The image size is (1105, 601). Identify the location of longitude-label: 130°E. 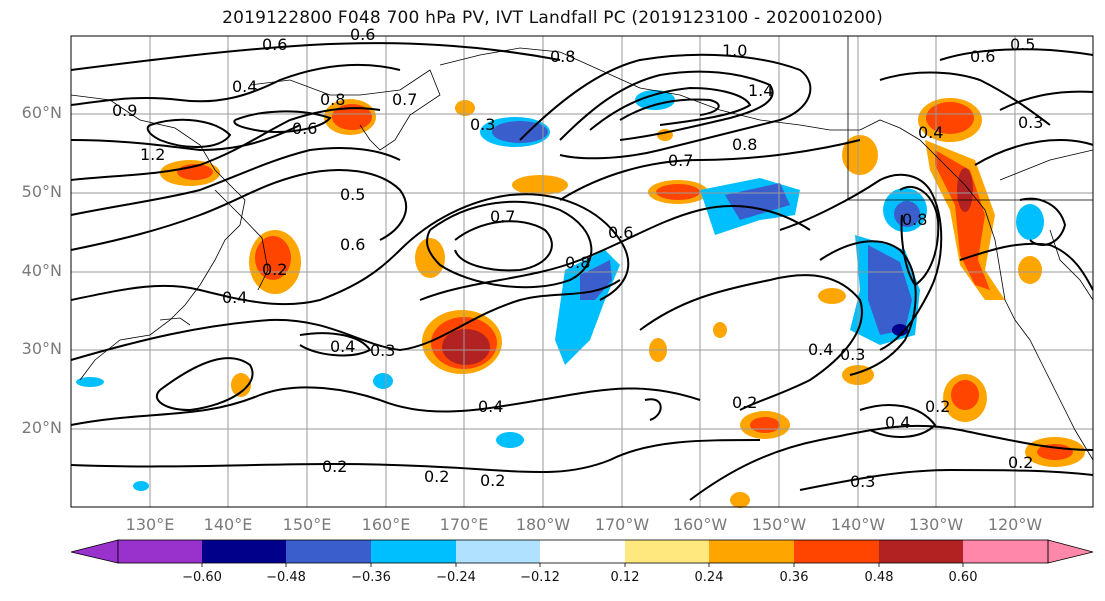
(150, 524).